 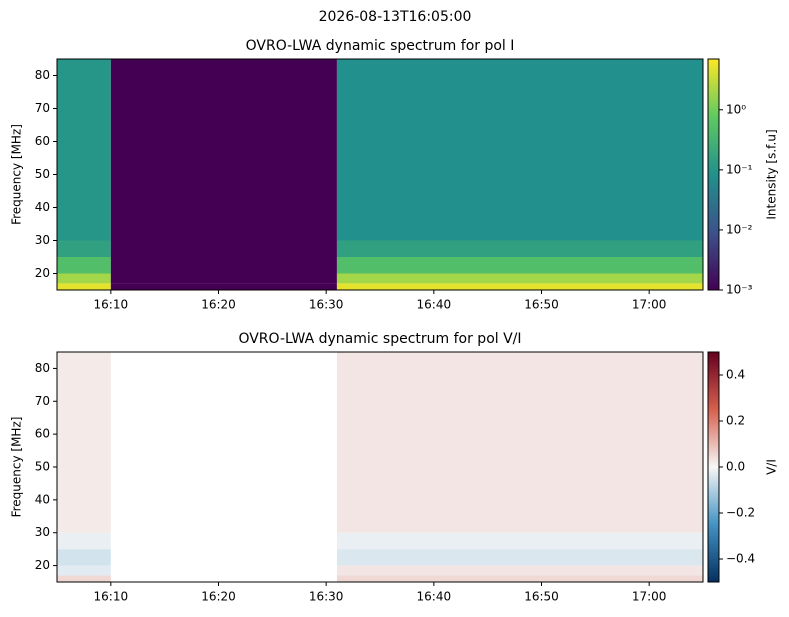 What do you see at coordinates (735, 467) in the screenshot?
I see `colorbar-tick-label: 0.0` at bounding box center [735, 467].